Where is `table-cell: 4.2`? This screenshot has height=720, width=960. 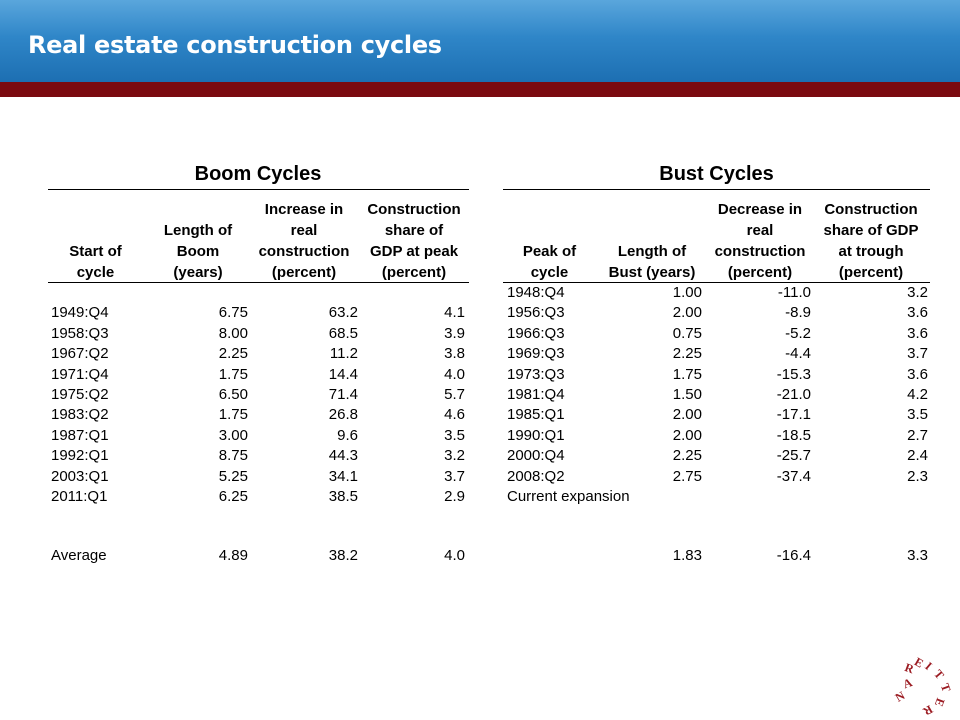 table-cell: 4.2 is located at coordinates (917, 394).